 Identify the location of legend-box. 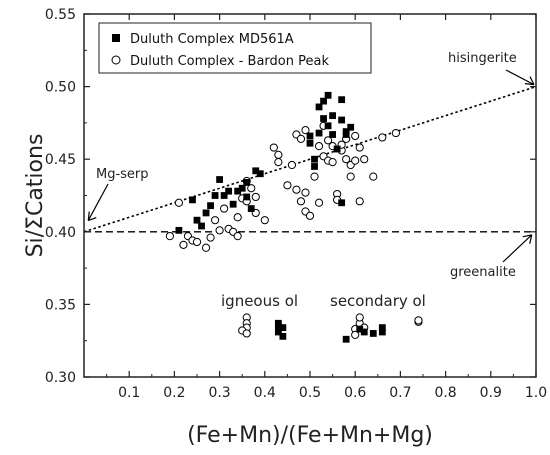
(235, 48).